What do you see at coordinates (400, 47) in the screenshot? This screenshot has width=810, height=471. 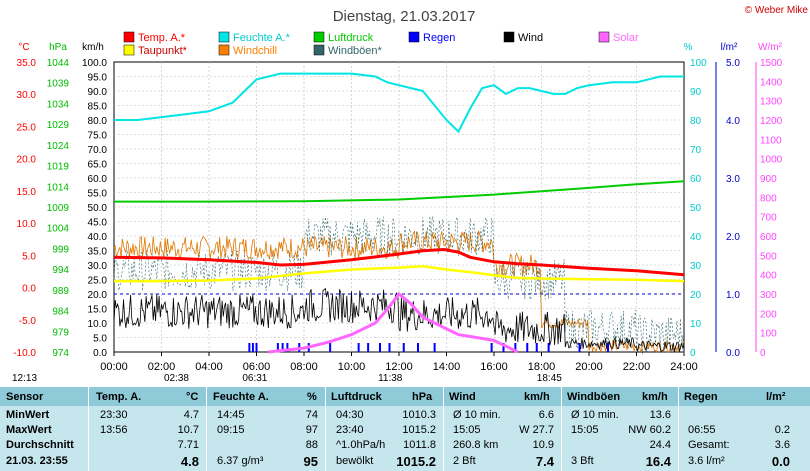 I see `axis-unit-labels: °C hPa km/h% l/m² W/m²` at bounding box center [400, 47].